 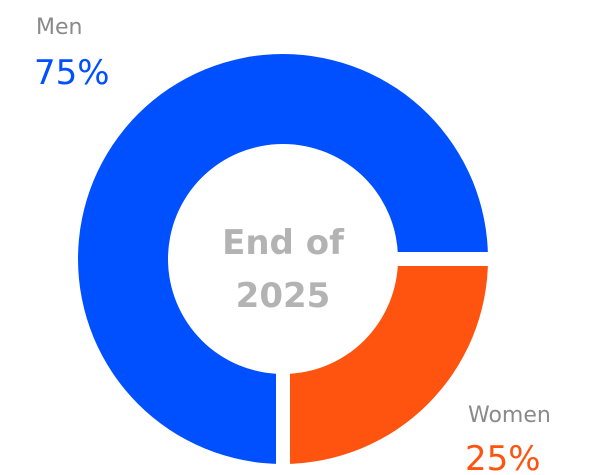 I want to click on value-label: 75%, so click(x=72, y=73).